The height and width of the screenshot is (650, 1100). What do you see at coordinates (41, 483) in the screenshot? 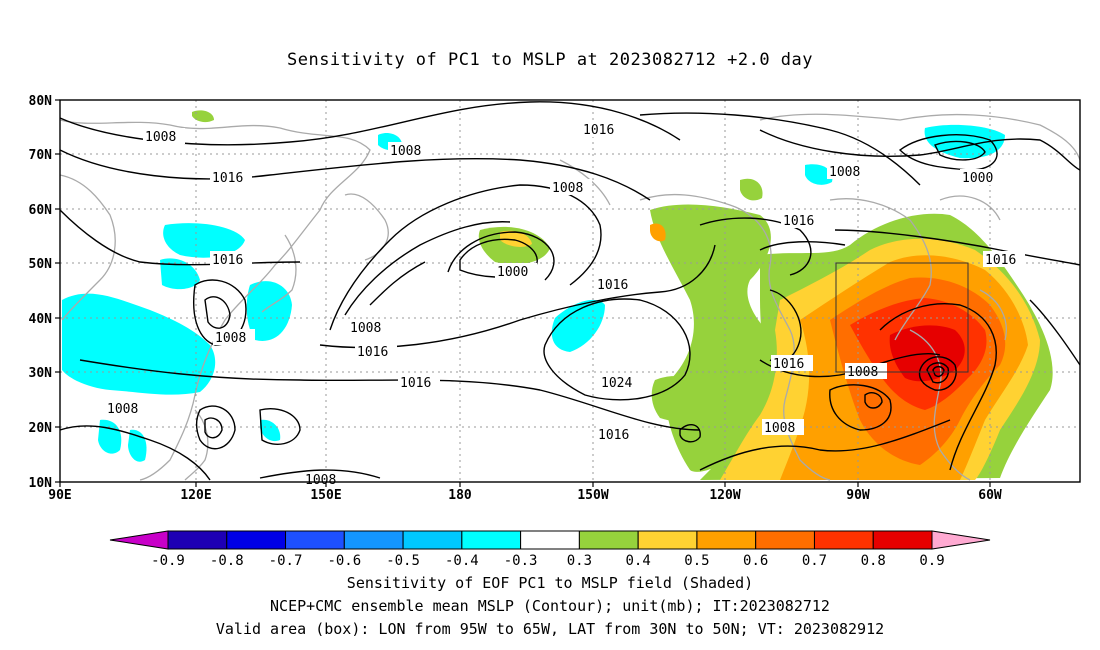
I see `lat-tick-label: 10N` at bounding box center [41, 483].